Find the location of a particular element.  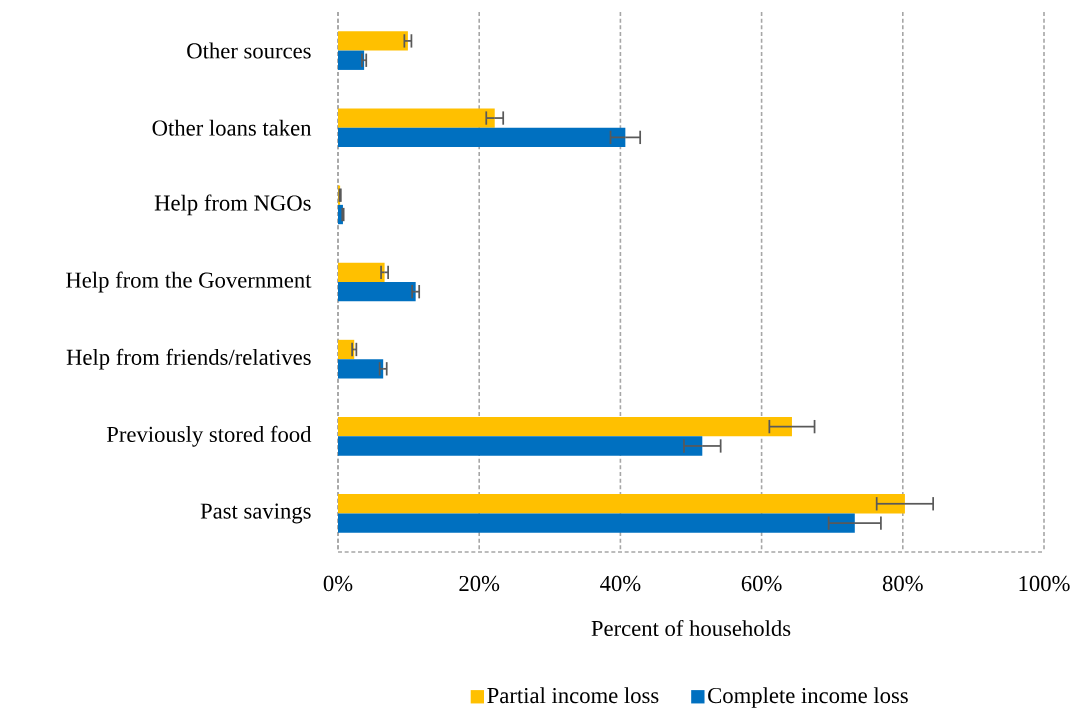

y-tick-label: Help from NGOs is located at coordinates (232, 205).